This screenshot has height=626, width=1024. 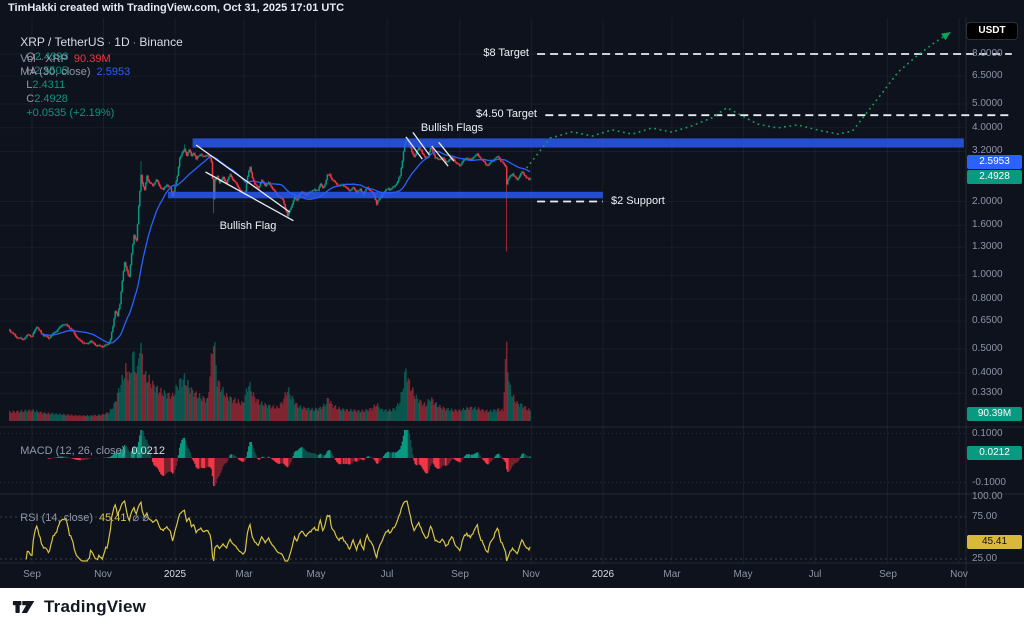 I want to click on ma-value: 2.5953, so click(x=113, y=72).